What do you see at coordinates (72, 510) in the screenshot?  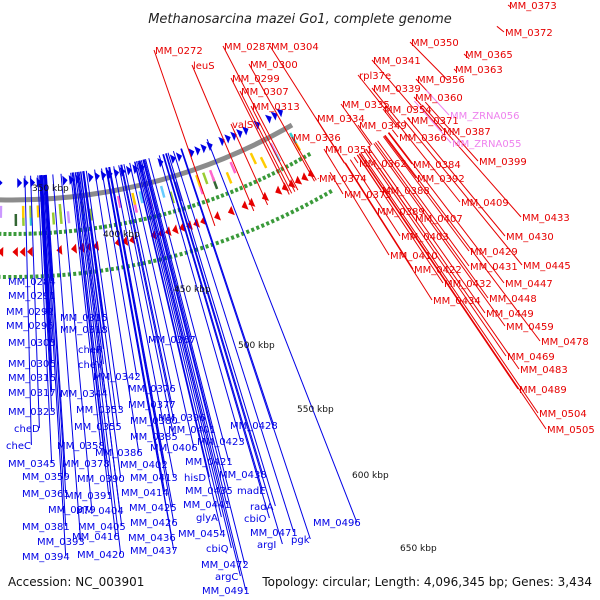 I see `gene-label-mm-0379: MM_0379` at bounding box center [72, 510].